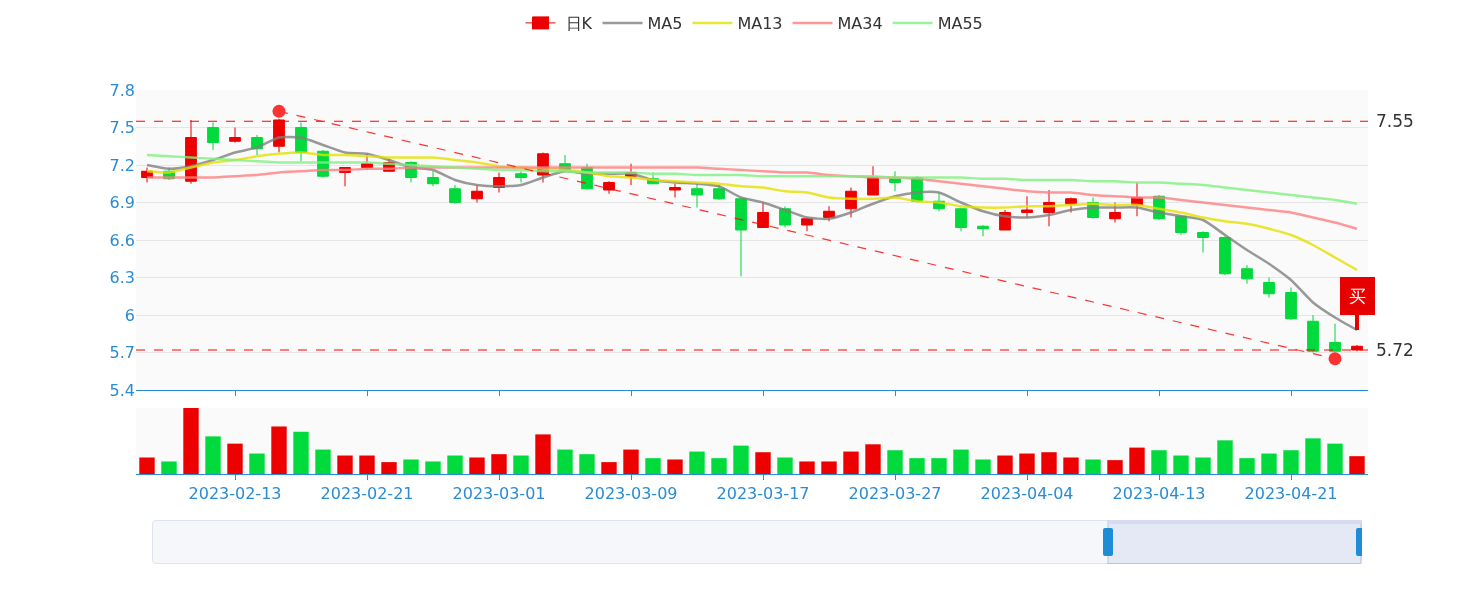 The image size is (1476, 600). I want to click on ref-line-label: 5.72, so click(1395, 350).